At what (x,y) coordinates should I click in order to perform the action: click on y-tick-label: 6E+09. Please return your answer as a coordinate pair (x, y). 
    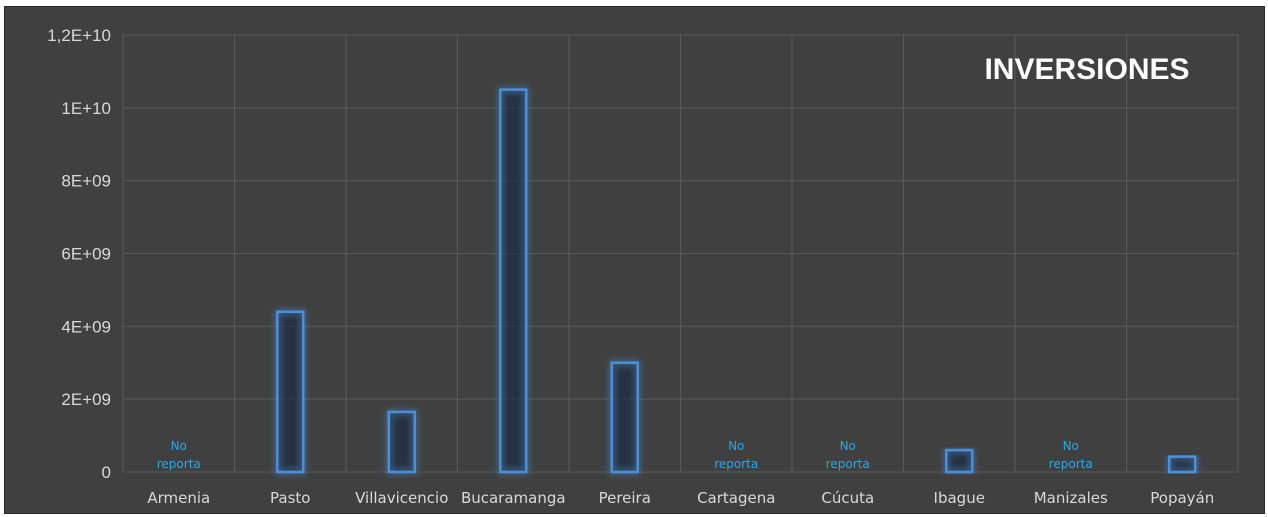
    Looking at the image, I should click on (86, 254).